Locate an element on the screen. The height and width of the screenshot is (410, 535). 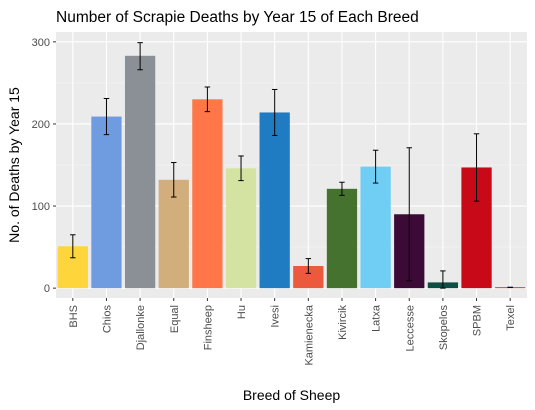
error-bar-equal is located at coordinates (174, 180).